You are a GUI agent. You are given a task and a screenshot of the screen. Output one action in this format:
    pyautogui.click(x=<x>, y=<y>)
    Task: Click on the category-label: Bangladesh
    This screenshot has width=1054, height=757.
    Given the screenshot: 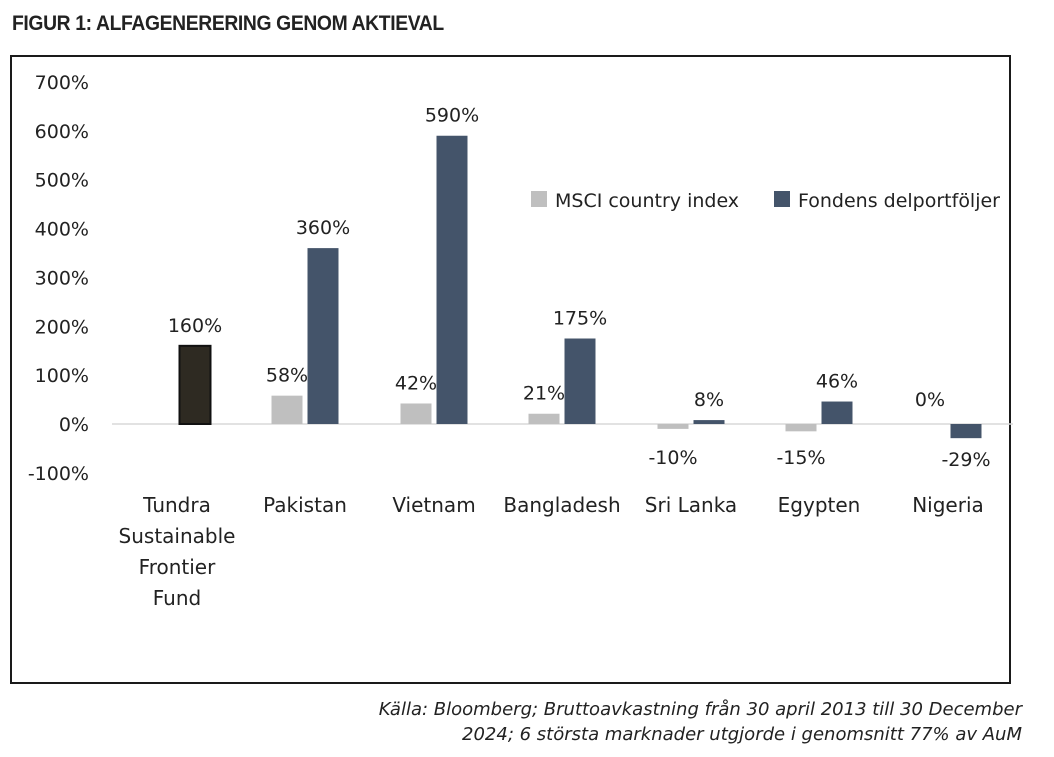 What is the action you would take?
    pyautogui.click(x=561, y=505)
    